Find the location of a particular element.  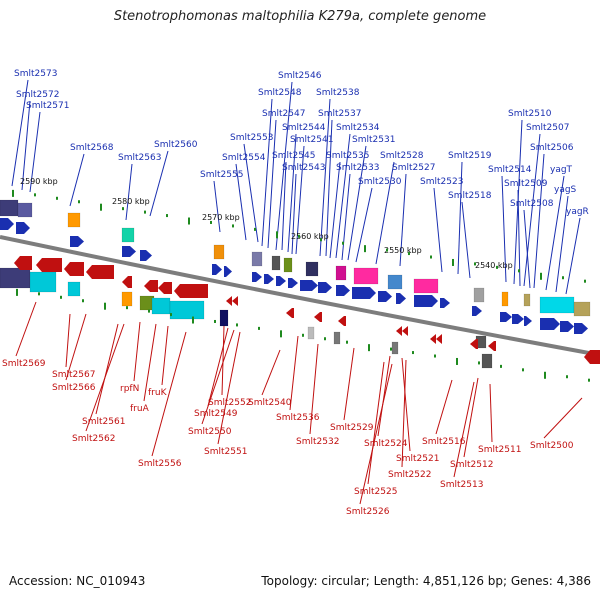

tick-label: 2580 kbp is located at coordinates (131, 201).